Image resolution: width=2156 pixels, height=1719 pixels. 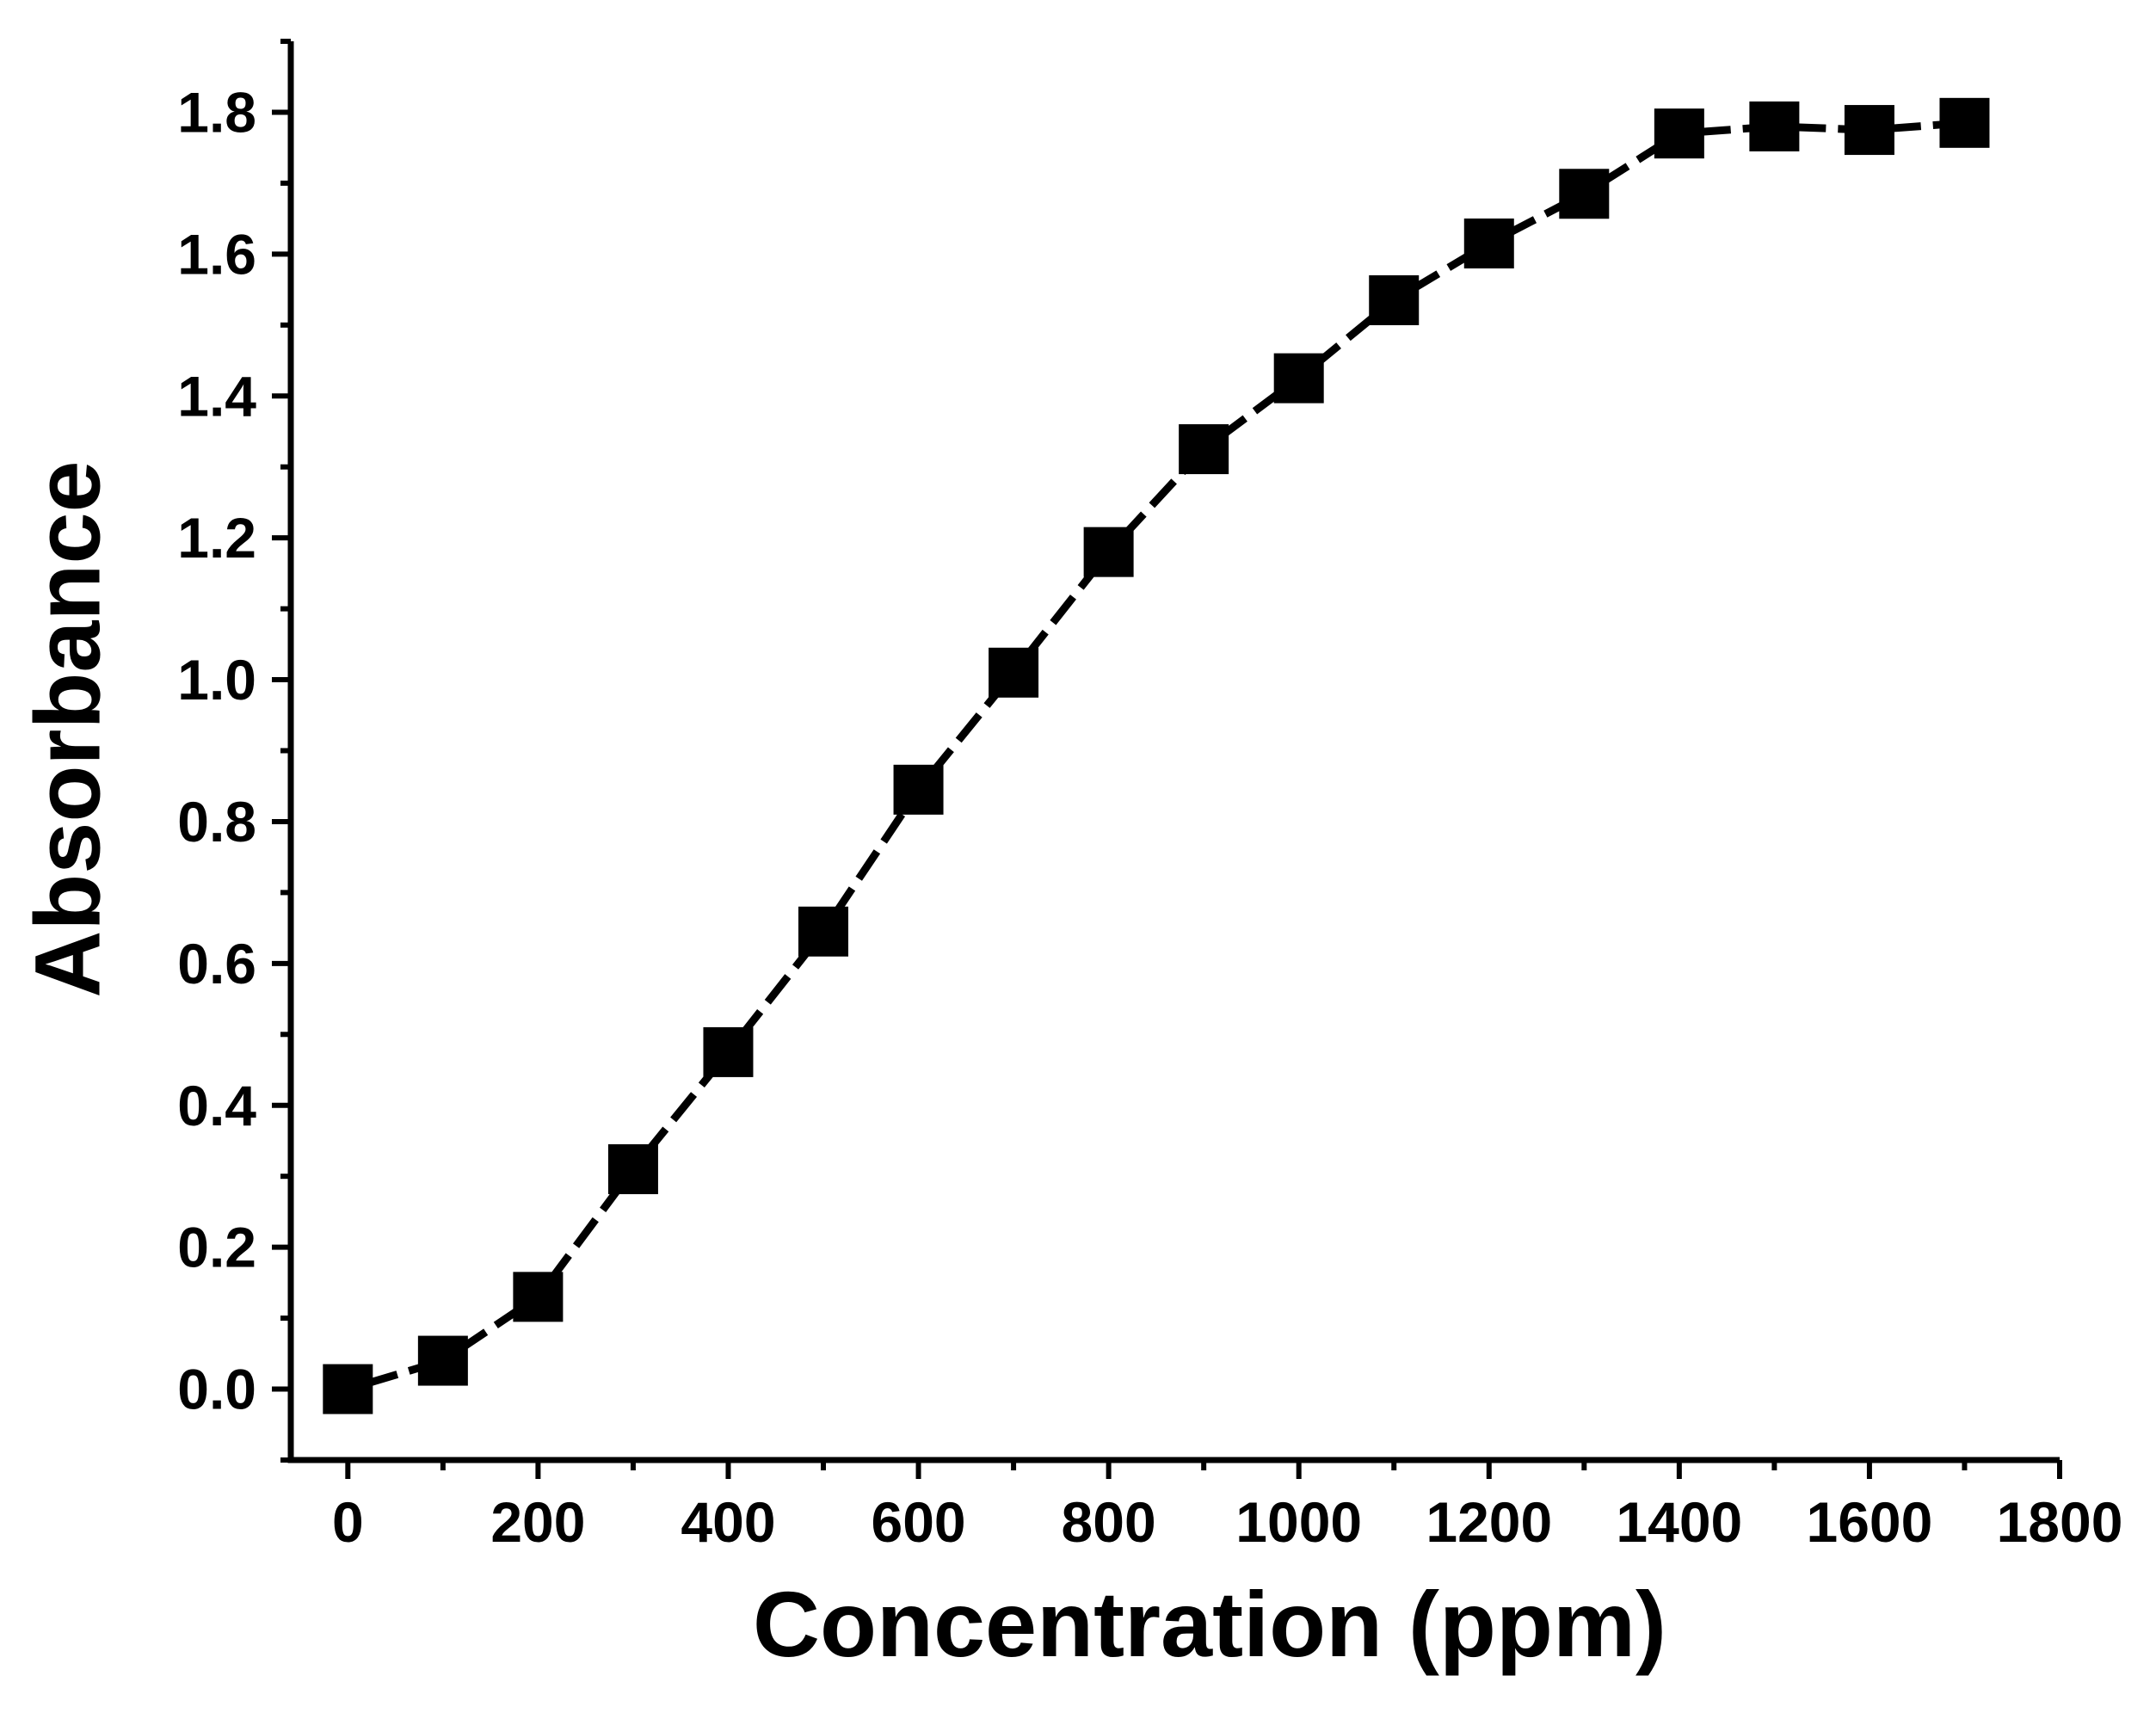 What do you see at coordinates (348, 1522) in the screenshot?
I see `x-tick-label: 0` at bounding box center [348, 1522].